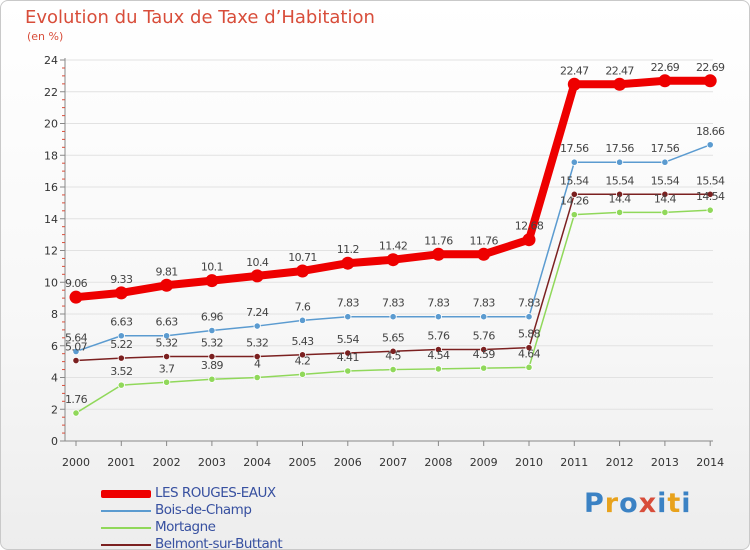 This screenshot has width=750, height=550. What do you see at coordinates (594, 503) in the screenshot?
I see `logo-letter: P` at bounding box center [594, 503].